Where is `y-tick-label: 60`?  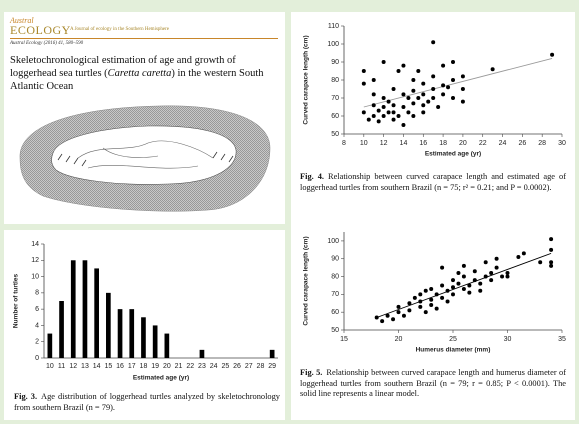
y-tick-label: 60 is located at coordinates (335, 116).